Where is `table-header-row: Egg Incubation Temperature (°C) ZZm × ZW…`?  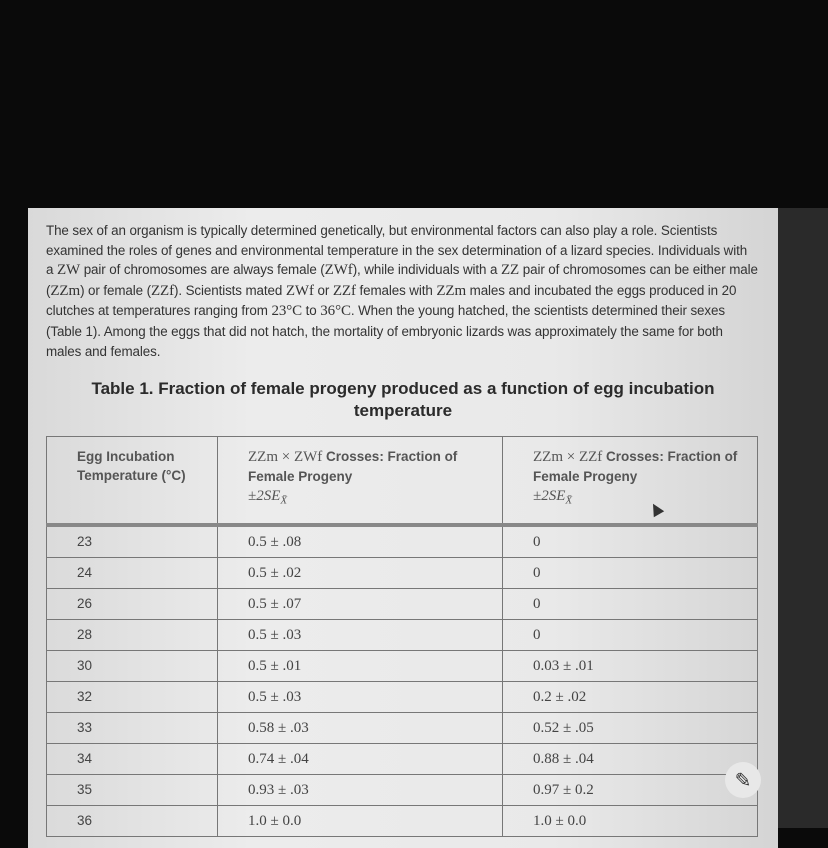 table-header-row: Egg Incubation Temperature (°C) ZZm × ZW… is located at coordinates (402, 481).